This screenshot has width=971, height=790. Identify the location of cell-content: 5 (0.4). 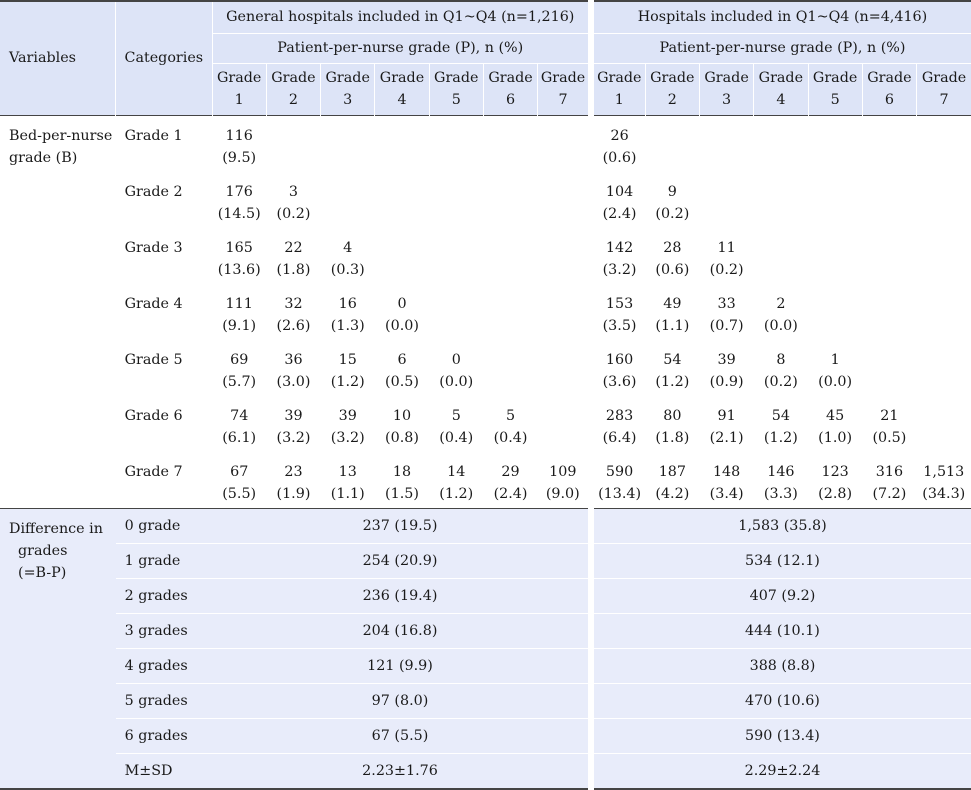
(456, 422).